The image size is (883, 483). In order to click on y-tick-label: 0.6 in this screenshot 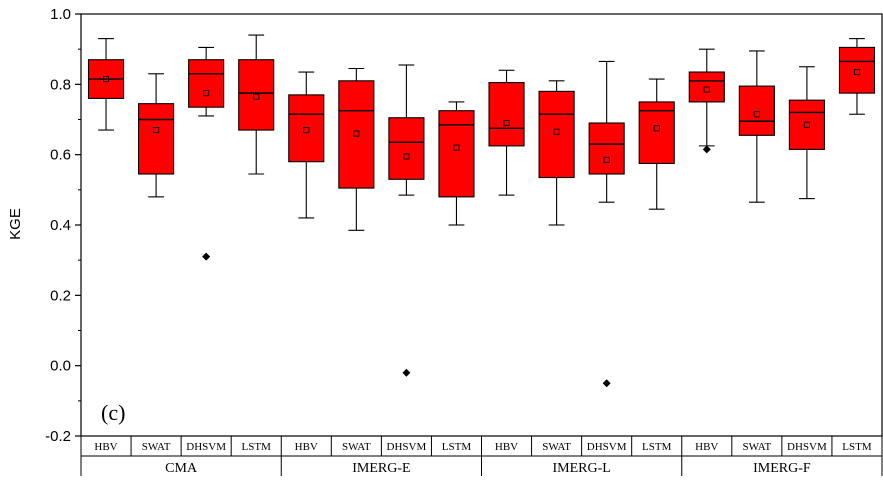, I will do `click(60, 155)`.